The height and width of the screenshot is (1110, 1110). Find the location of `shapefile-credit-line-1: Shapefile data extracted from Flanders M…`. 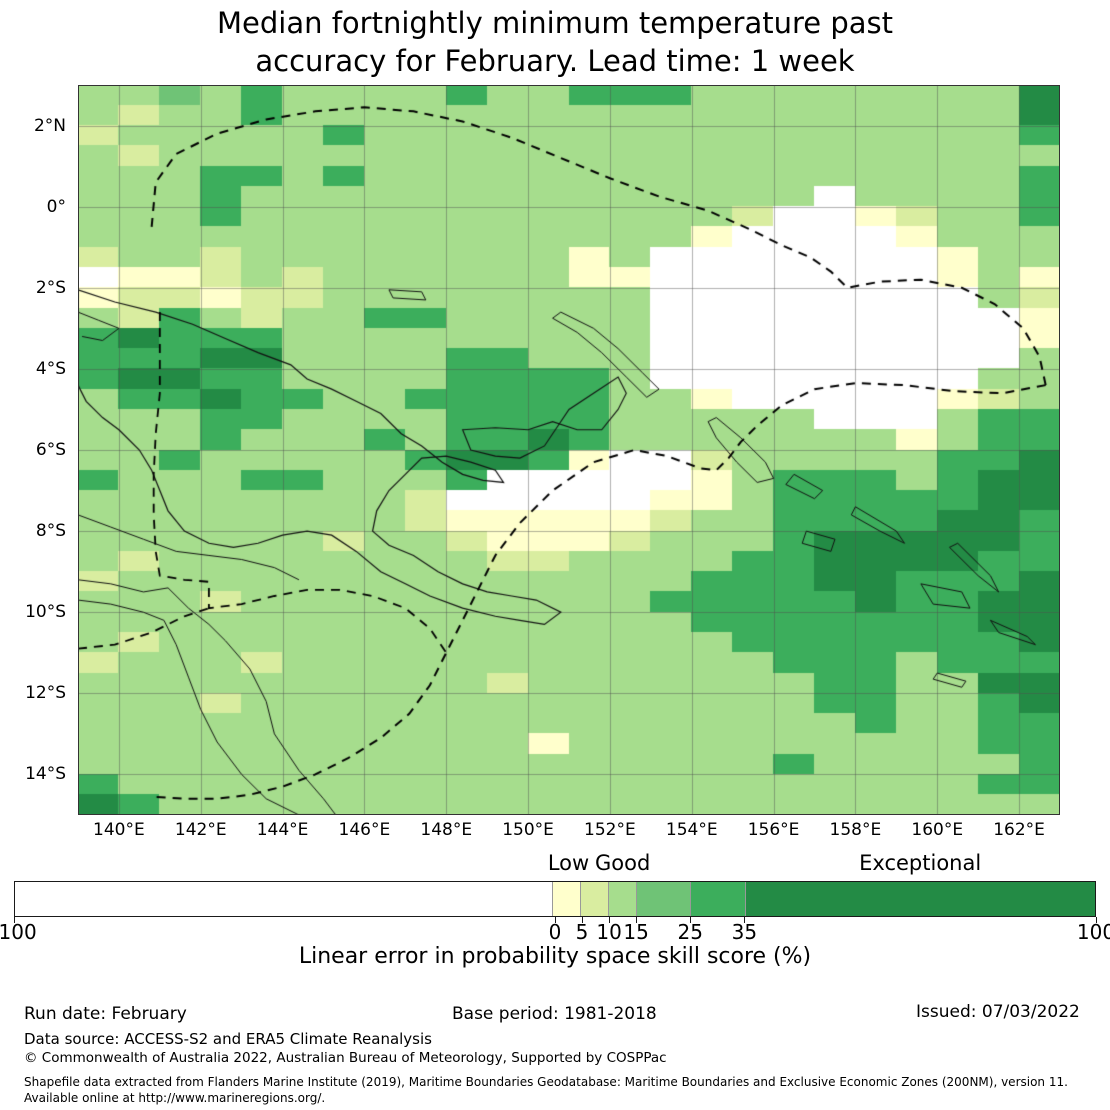

shapefile-credit-line-1: Shapefile data extracted from Flanders M… is located at coordinates (546, 1082).